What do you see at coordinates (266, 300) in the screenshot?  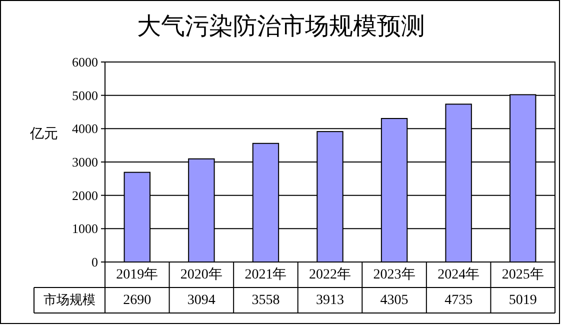 I see `data-label: 3558` at bounding box center [266, 300].